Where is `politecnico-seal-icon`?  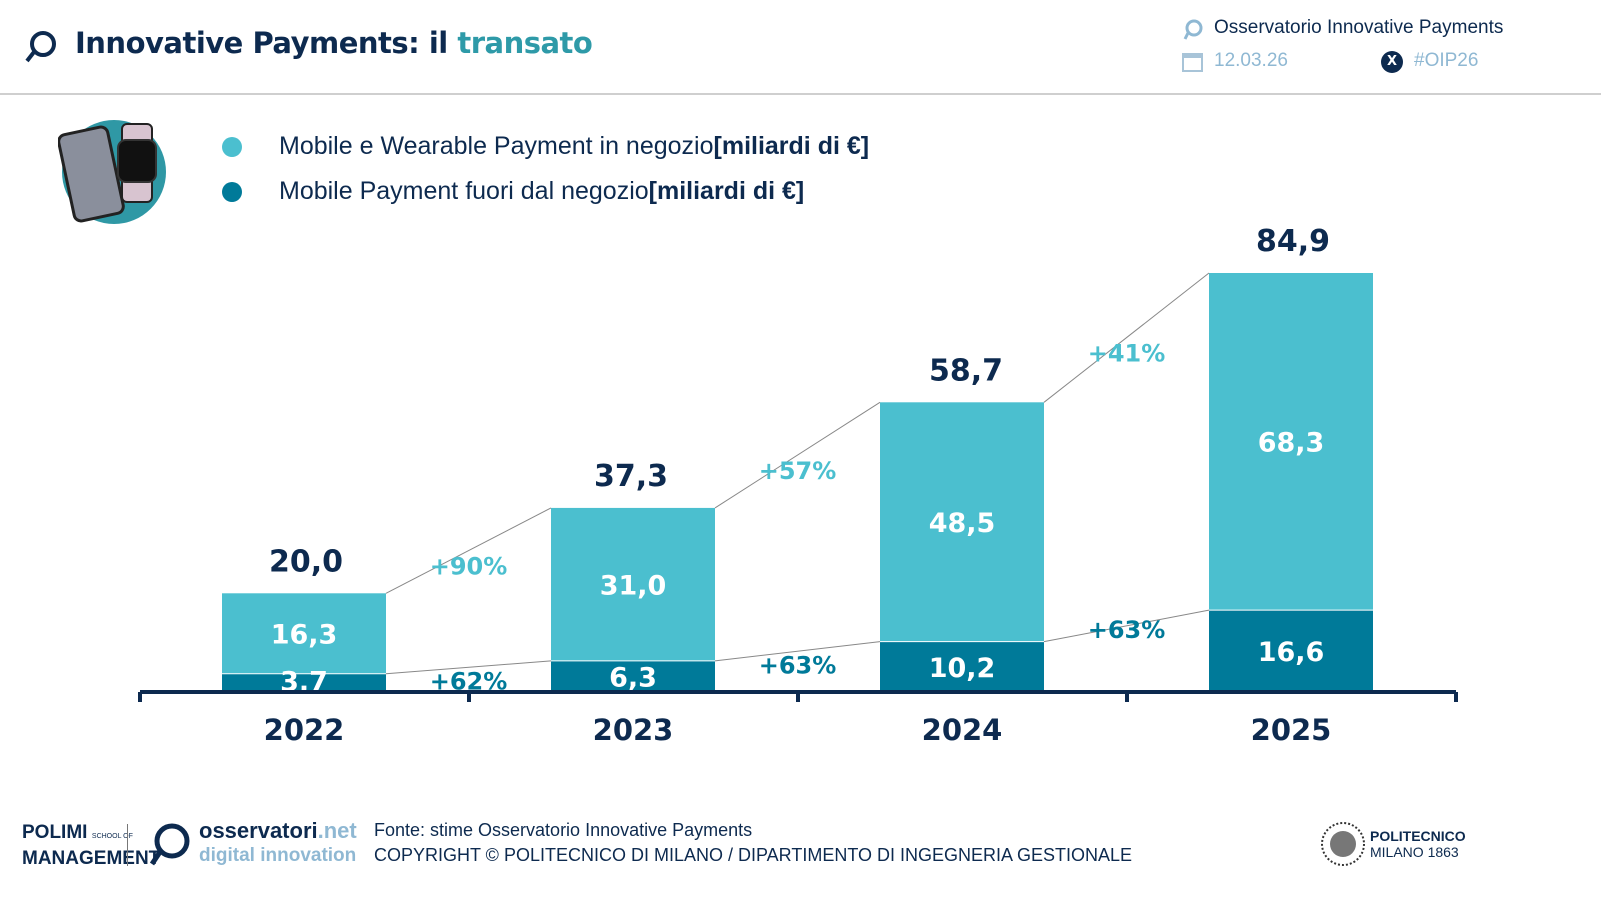
politecnico-seal-icon is located at coordinates (1343, 844).